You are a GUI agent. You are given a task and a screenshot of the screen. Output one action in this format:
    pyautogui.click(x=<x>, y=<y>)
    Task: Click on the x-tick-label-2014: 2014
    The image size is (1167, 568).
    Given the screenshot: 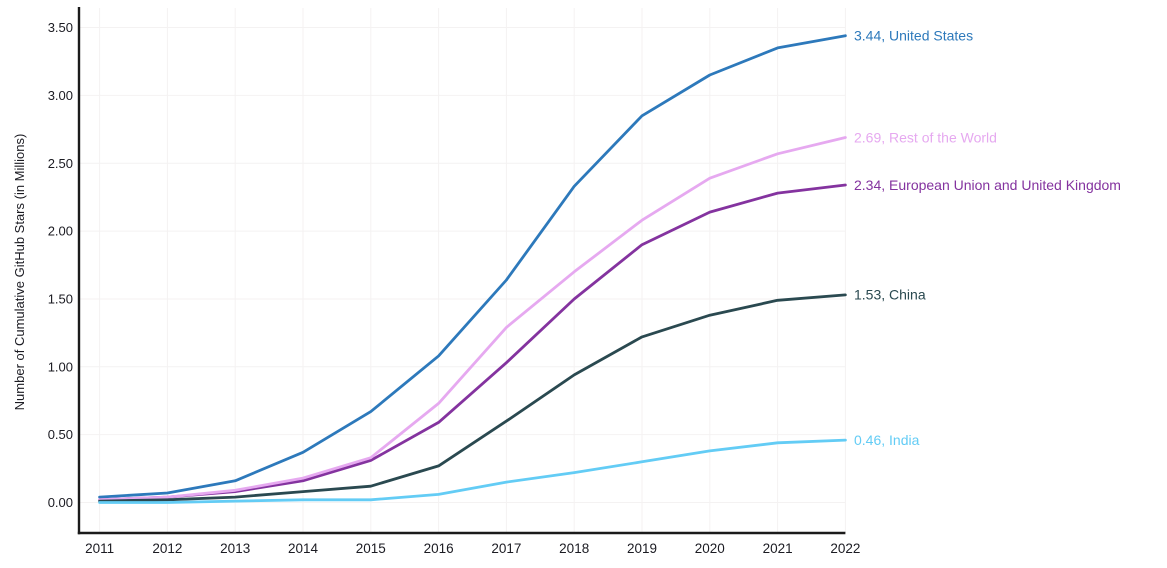 What is the action you would take?
    pyautogui.click(x=303, y=548)
    